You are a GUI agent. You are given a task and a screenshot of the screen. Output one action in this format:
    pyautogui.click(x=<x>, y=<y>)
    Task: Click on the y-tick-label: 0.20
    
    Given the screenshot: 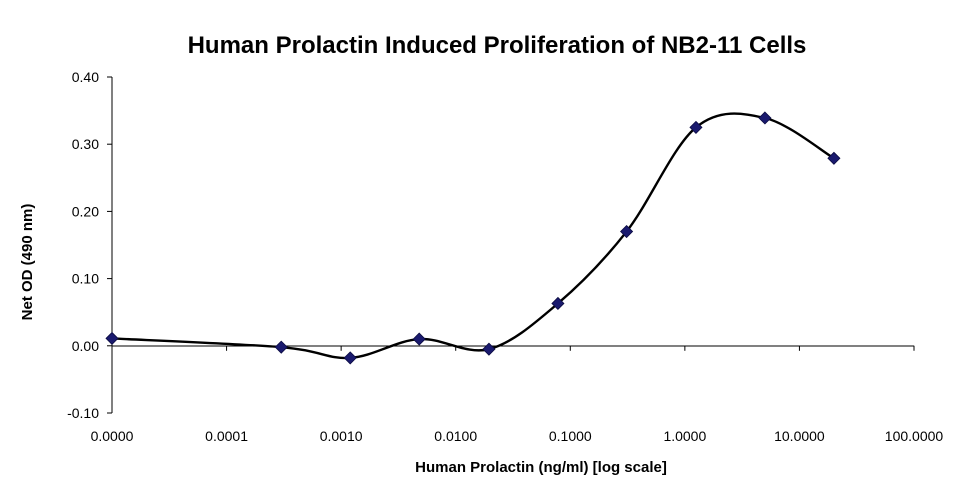 What is the action you would take?
    pyautogui.click(x=85, y=211)
    